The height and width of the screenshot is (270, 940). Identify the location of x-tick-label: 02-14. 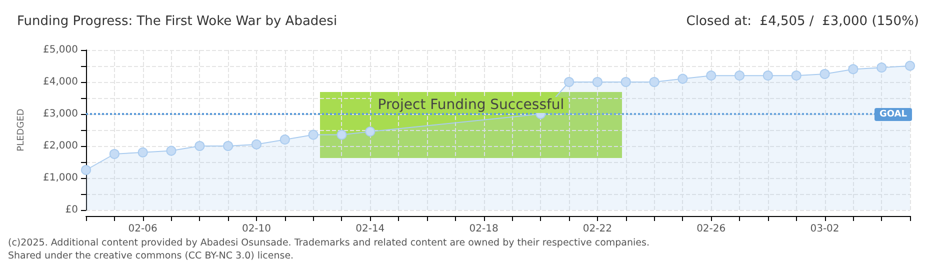
(370, 229).